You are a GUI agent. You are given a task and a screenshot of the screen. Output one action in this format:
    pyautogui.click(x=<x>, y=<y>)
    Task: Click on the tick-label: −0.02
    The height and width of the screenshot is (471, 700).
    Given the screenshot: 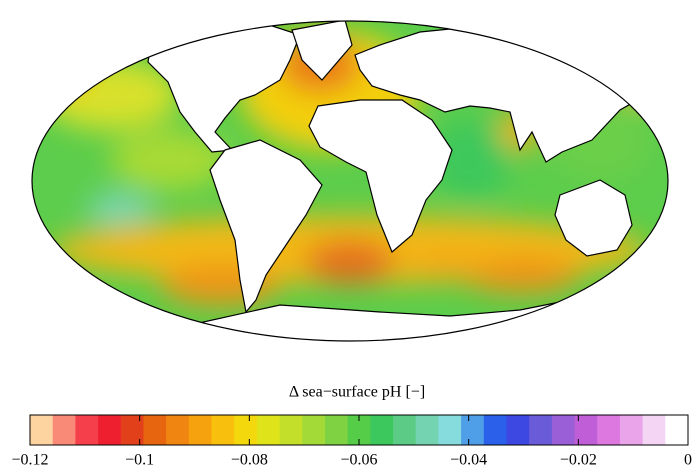 What is the action you would take?
    pyautogui.click(x=578, y=460)
    